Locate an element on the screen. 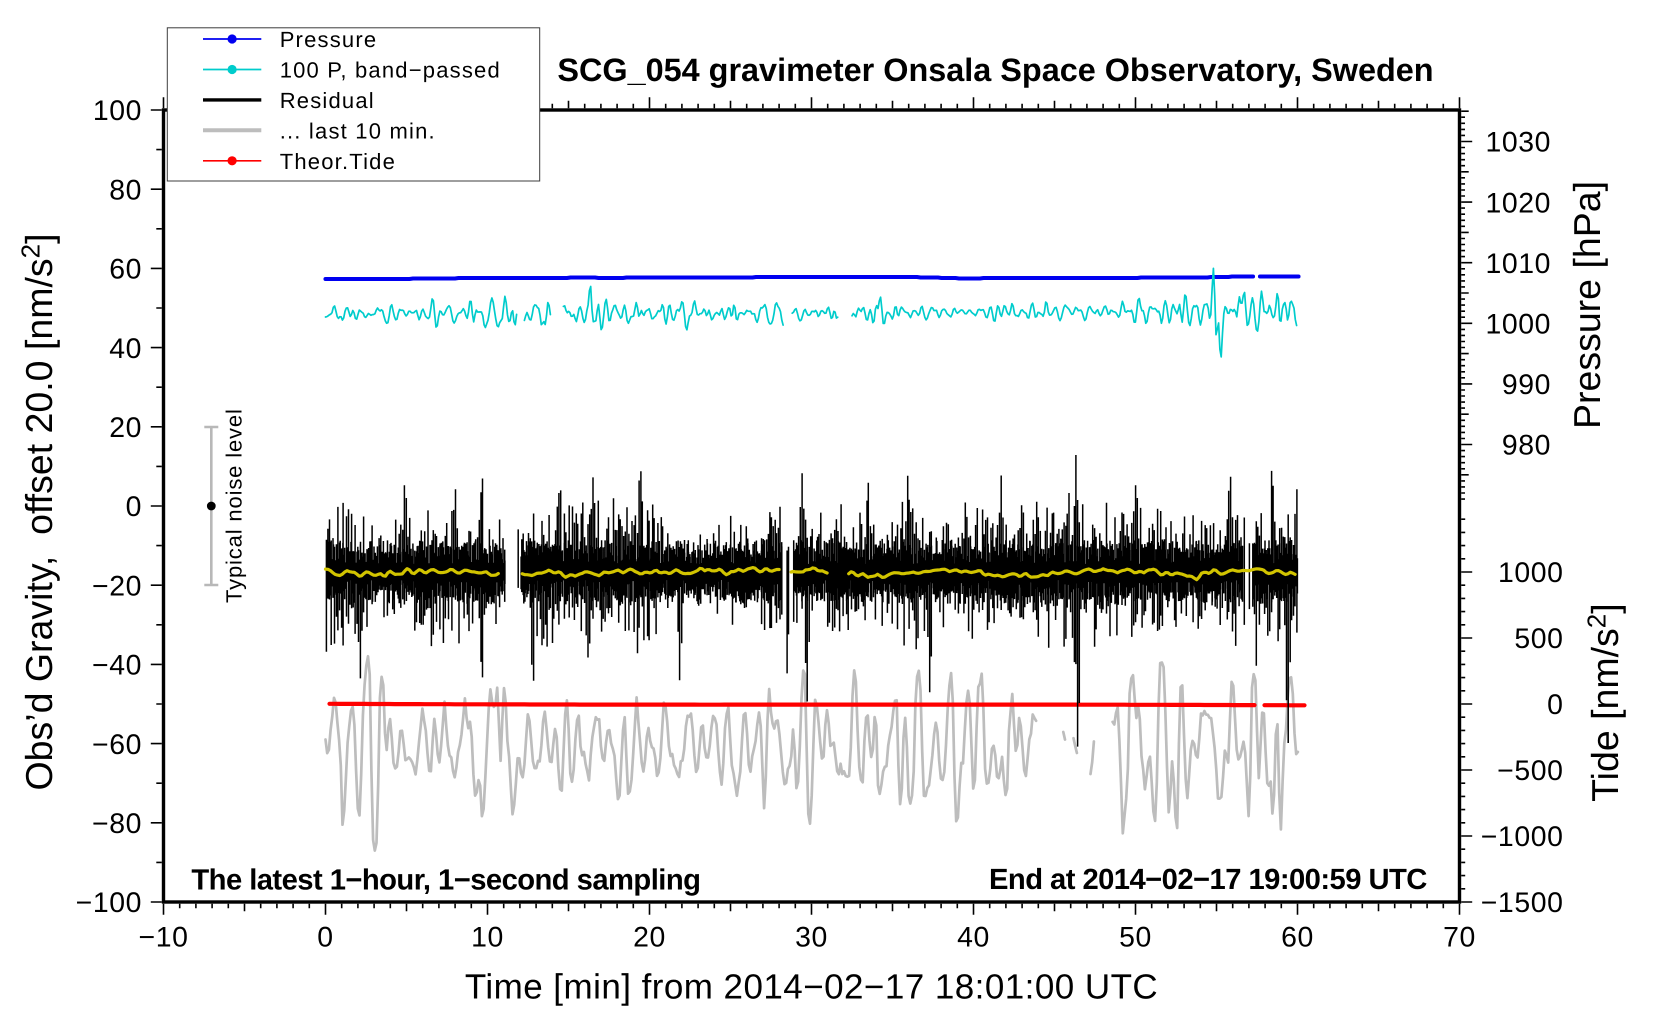  svg-text: −60 is located at coordinates (117, 745).